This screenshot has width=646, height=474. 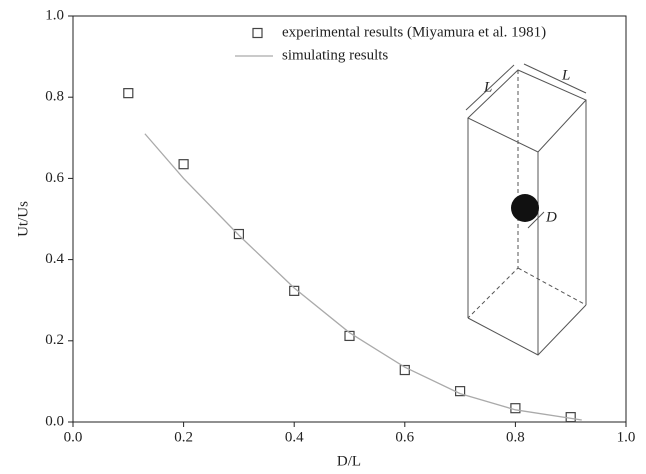 I want to click on x-tick-label: 0.0, so click(x=73, y=437).